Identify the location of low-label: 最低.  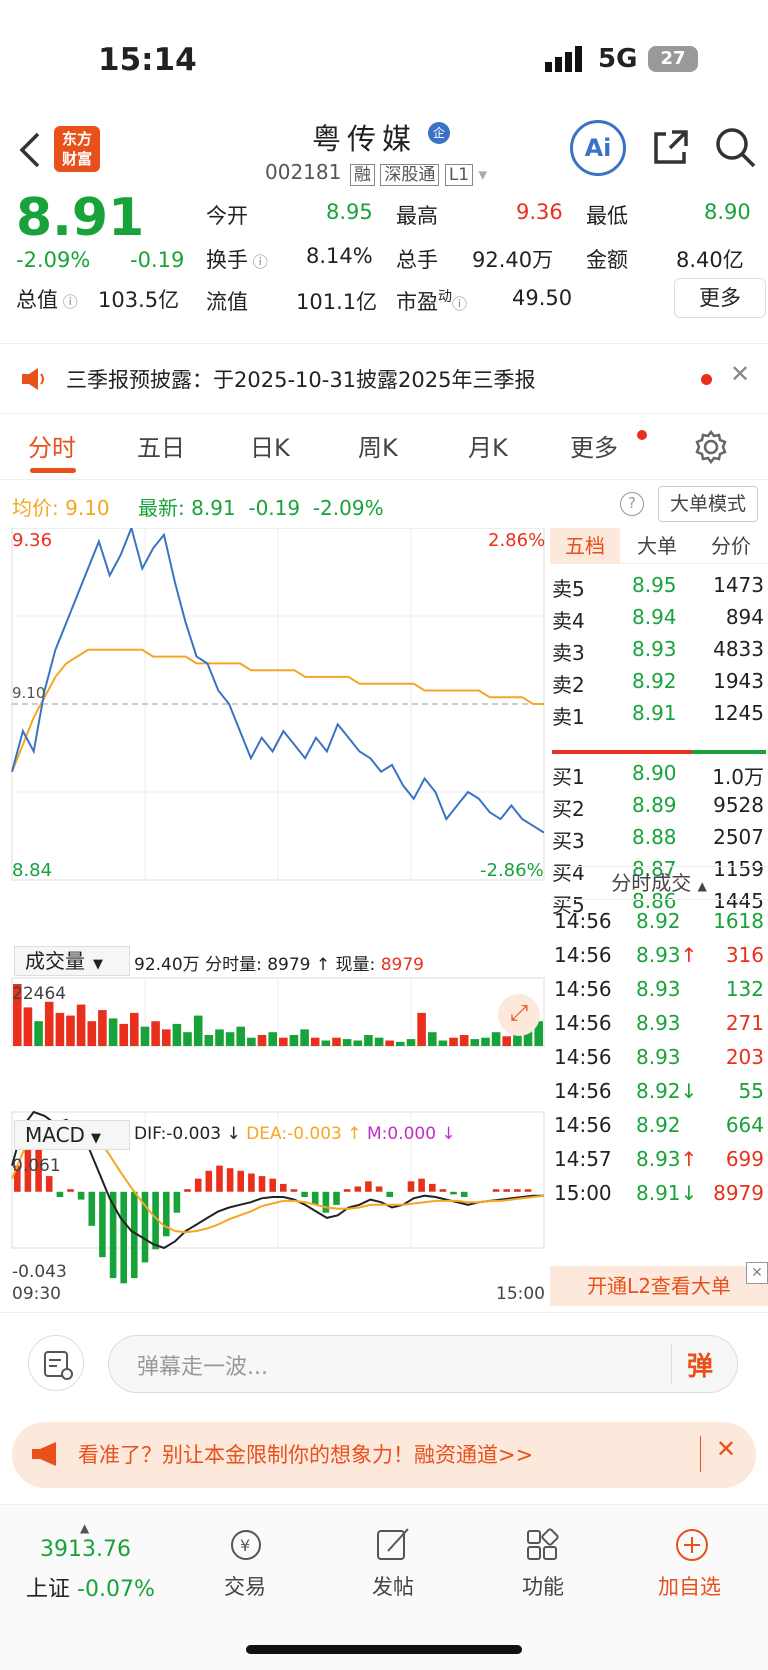
(607, 216).